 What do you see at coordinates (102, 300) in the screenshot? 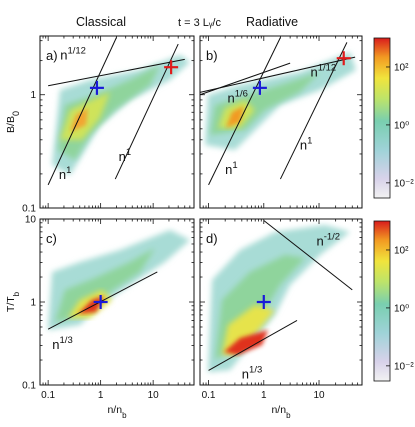
I see `panel-c-powerlaw-guide` at bounding box center [102, 300].